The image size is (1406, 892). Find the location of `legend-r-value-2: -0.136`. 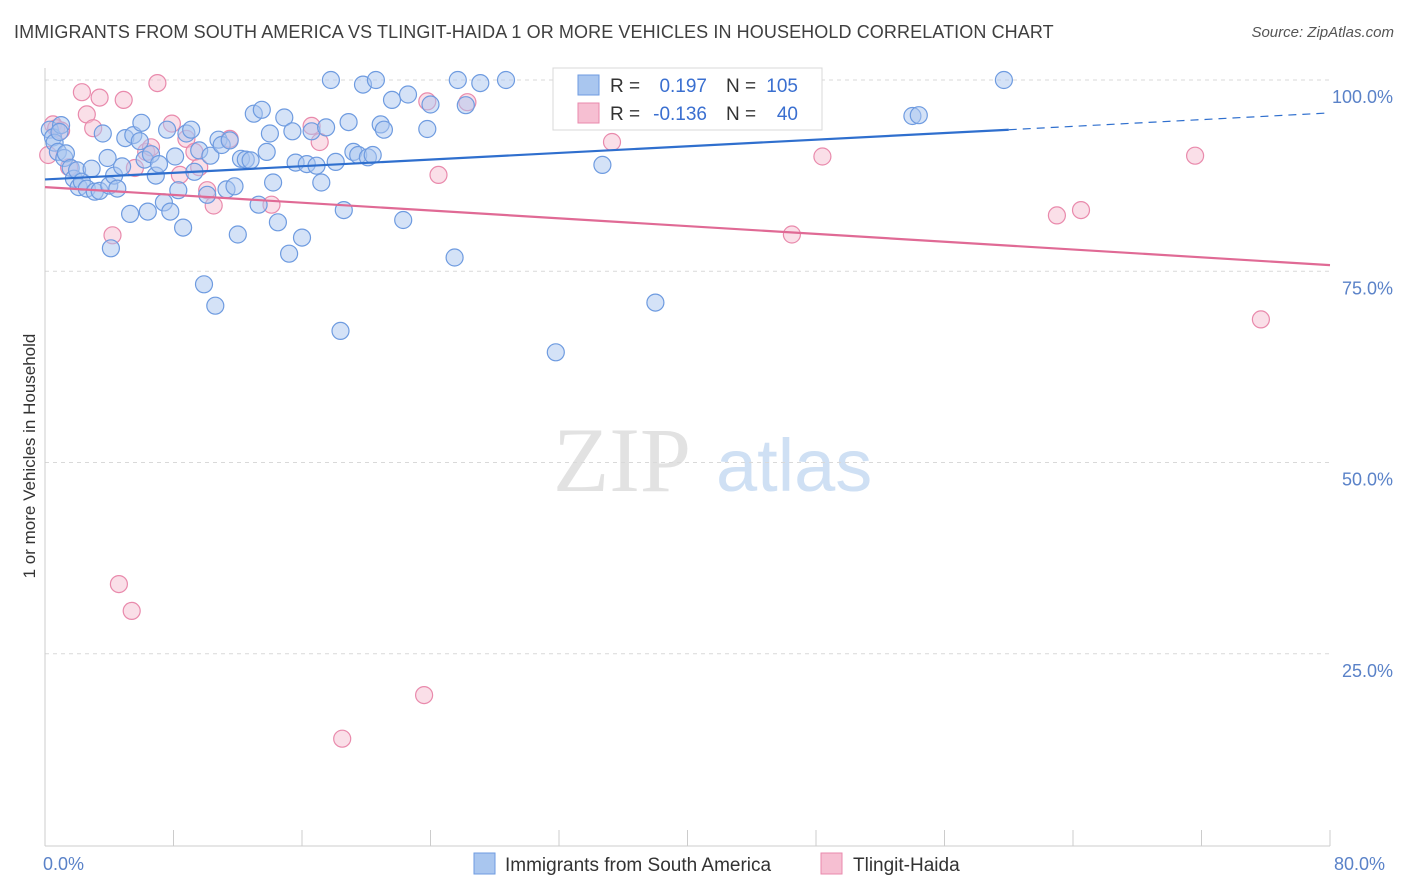

legend-r-value-2: -0.136 is located at coordinates (680, 114).